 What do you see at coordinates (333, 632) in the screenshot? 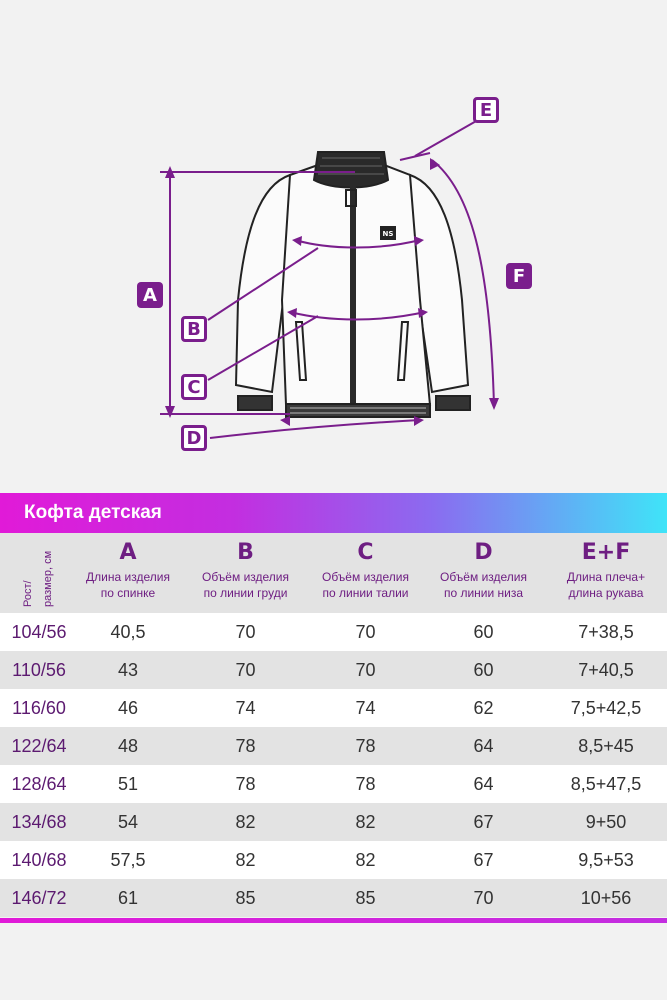
I see `table-row: 104/56 40,5 70 70 60 7+38,5` at bounding box center [333, 632].